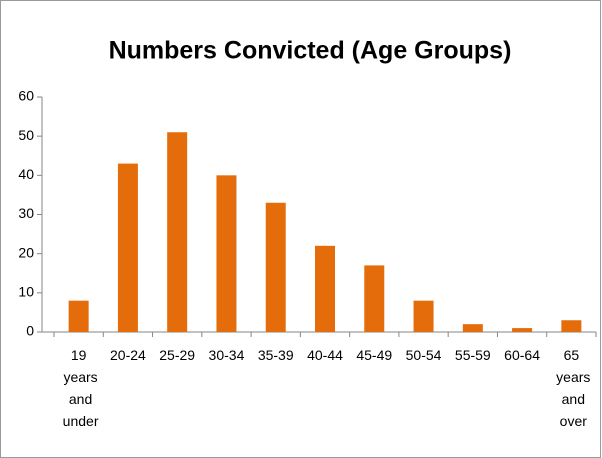 This screenshot has width=602, height=458. I want to click on x-tick-label: 19 years and under, so click(79, 388).